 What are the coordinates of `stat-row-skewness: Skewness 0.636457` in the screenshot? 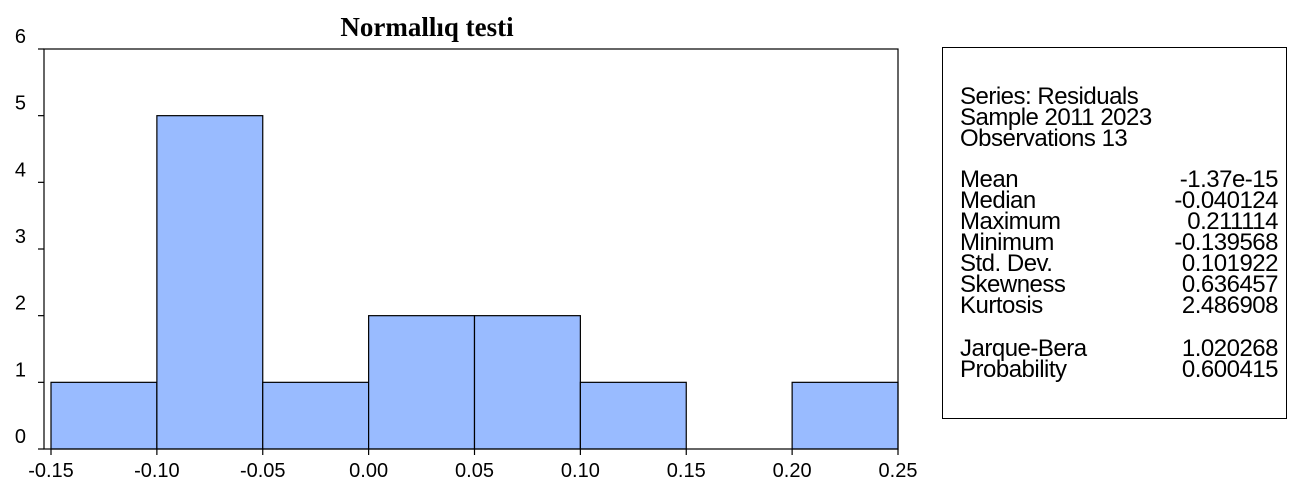 It's located at (1119, 284).